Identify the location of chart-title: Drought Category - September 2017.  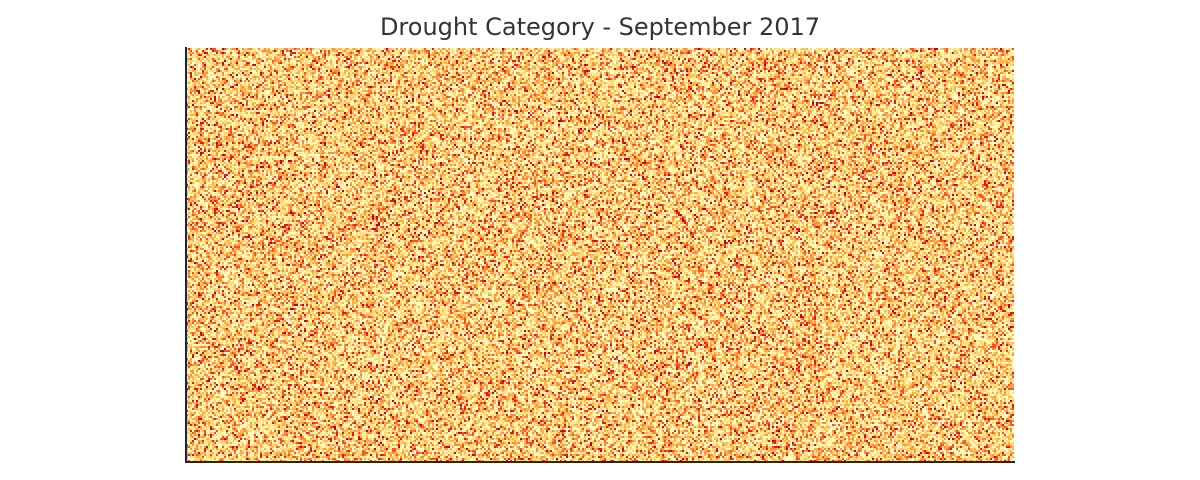
(600, 27).